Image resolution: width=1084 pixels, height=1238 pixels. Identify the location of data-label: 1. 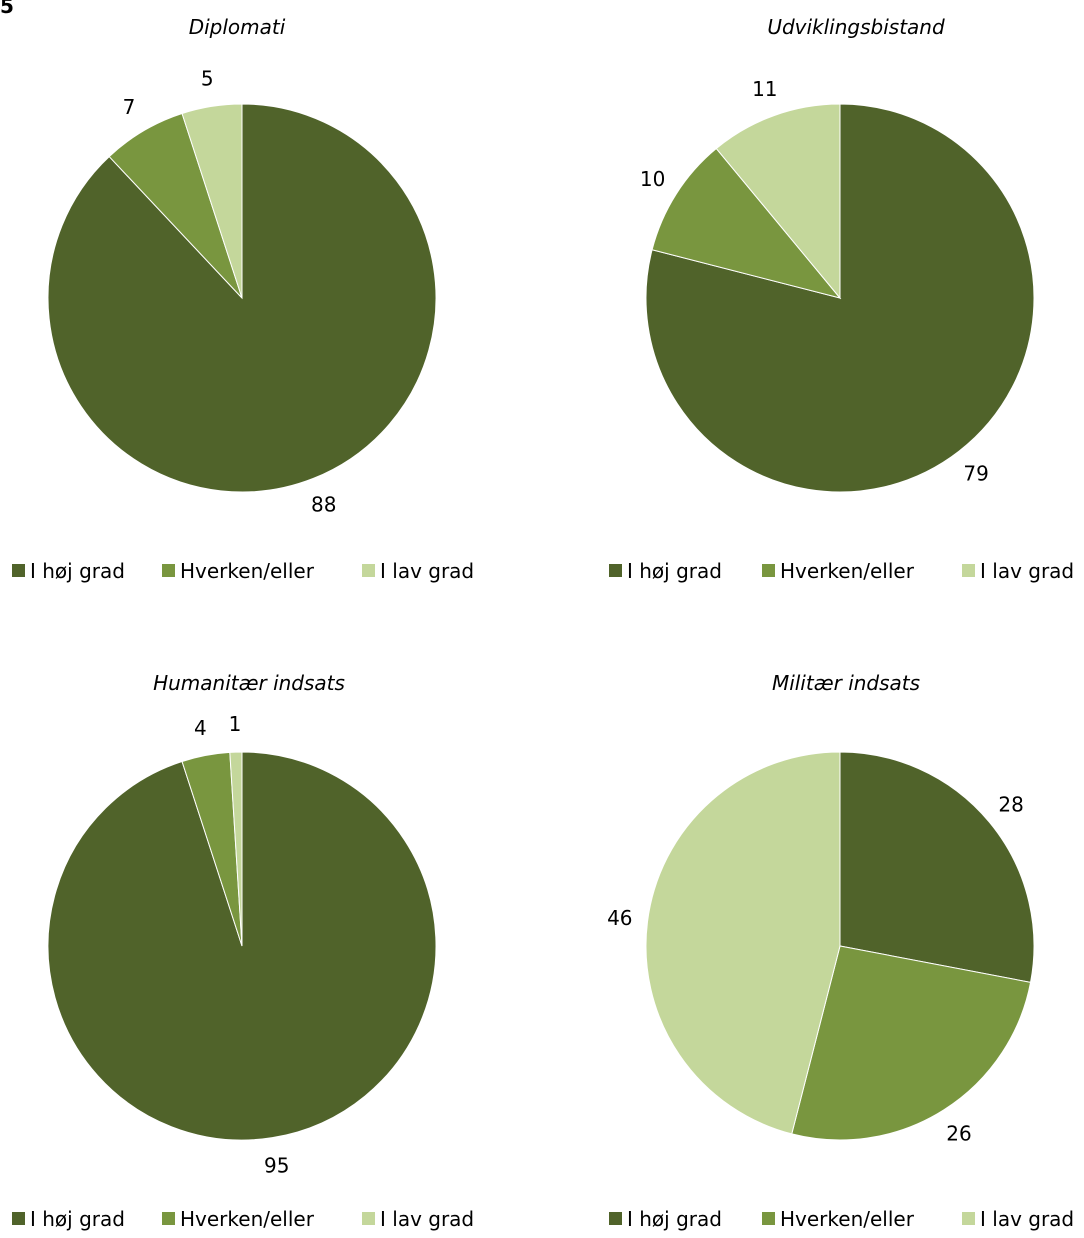
(235, 724).